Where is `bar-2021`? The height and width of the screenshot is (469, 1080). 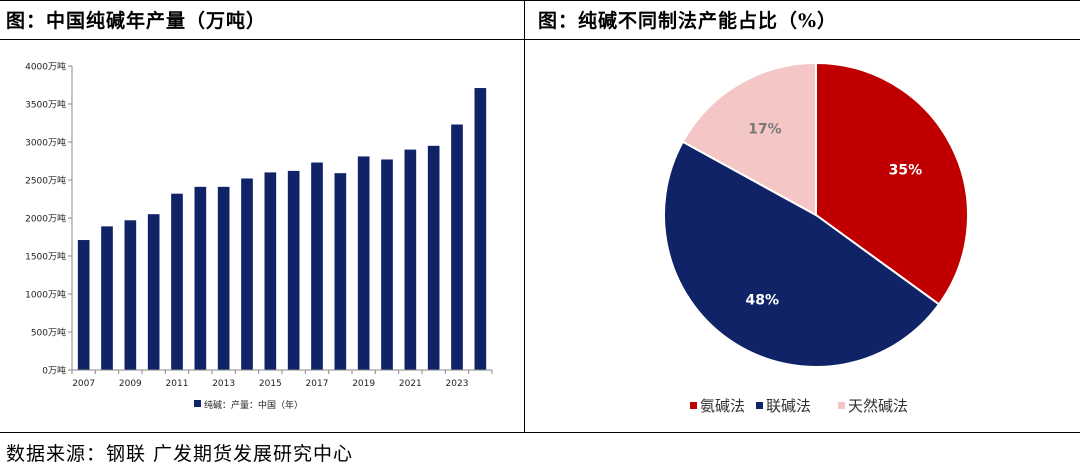 bar-2021 is located at coordinates (410, 259).